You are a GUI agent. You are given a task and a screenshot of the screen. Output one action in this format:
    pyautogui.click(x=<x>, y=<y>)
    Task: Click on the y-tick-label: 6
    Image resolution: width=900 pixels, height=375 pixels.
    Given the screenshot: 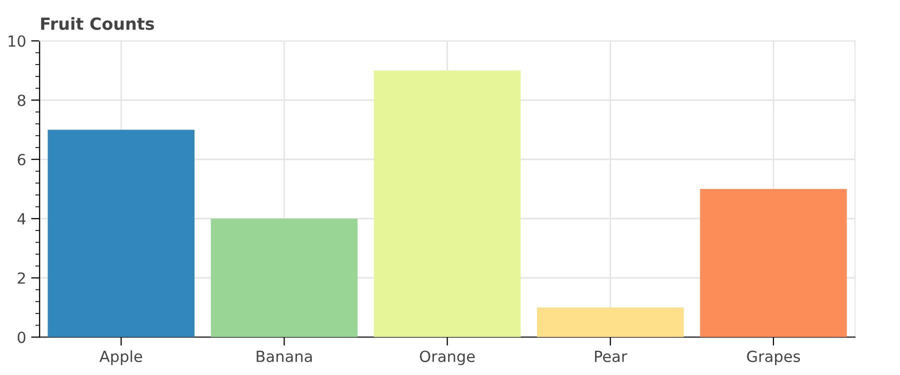 What is the action you would take?
    pyautogui.click(x=22, y=160)
    